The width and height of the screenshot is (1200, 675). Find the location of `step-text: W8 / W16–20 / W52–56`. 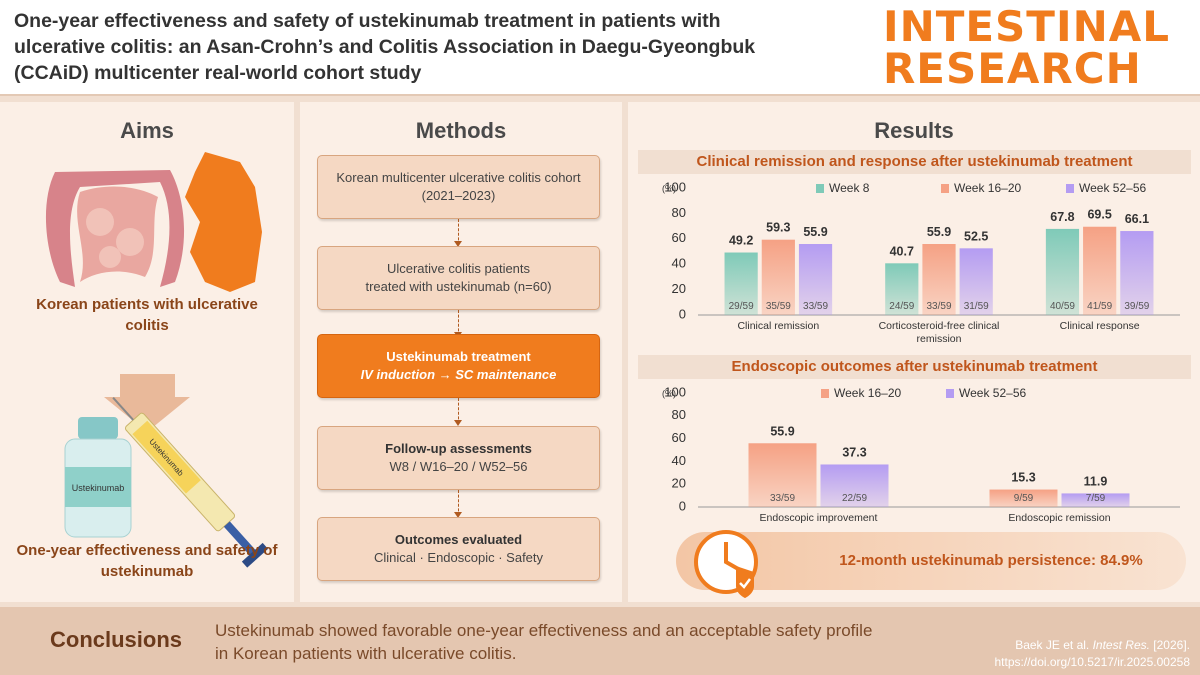

step-text: W8 / W16–20 / W52–56 is located at coordinates (458, 466).